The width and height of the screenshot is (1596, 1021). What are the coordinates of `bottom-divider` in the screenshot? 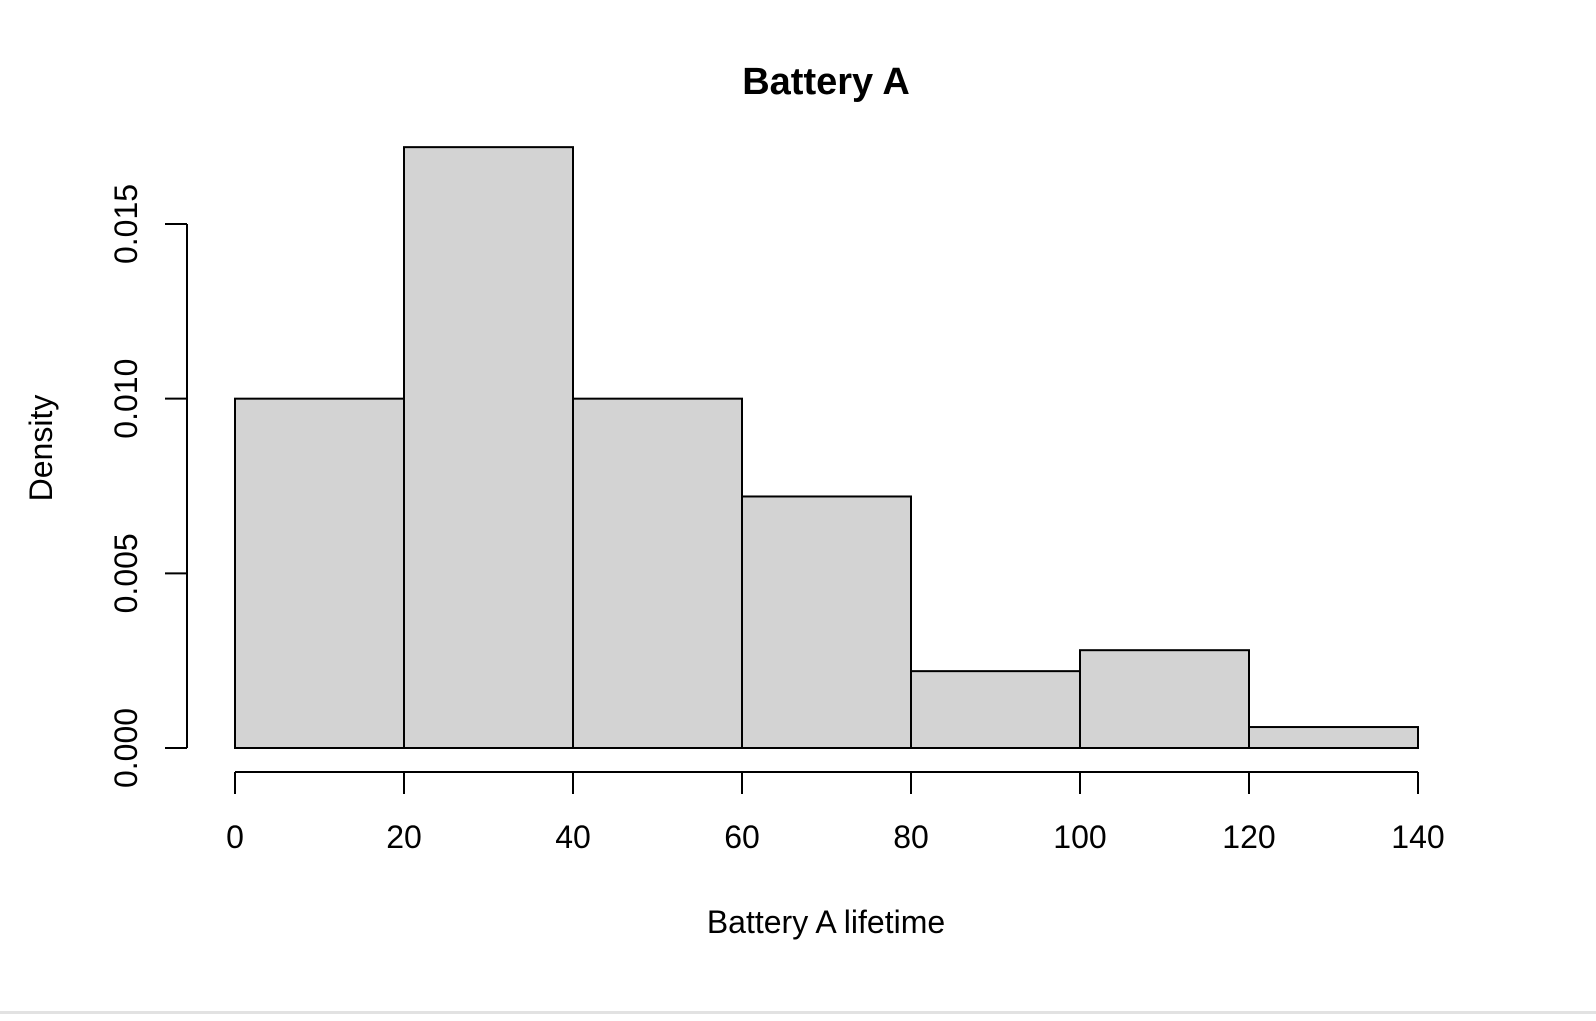 It's located at (798, 1012).